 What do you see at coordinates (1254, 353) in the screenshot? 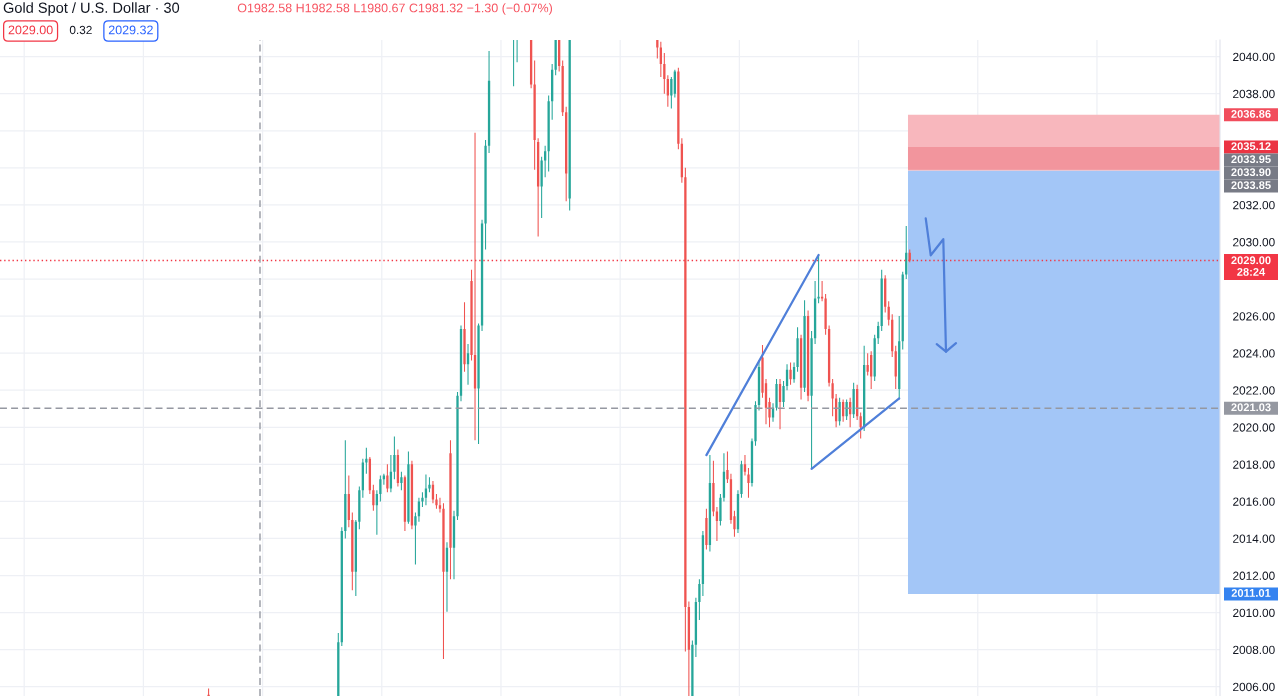
I see `y-tick-label: 2024.00` at bounding box center [1254, 353].